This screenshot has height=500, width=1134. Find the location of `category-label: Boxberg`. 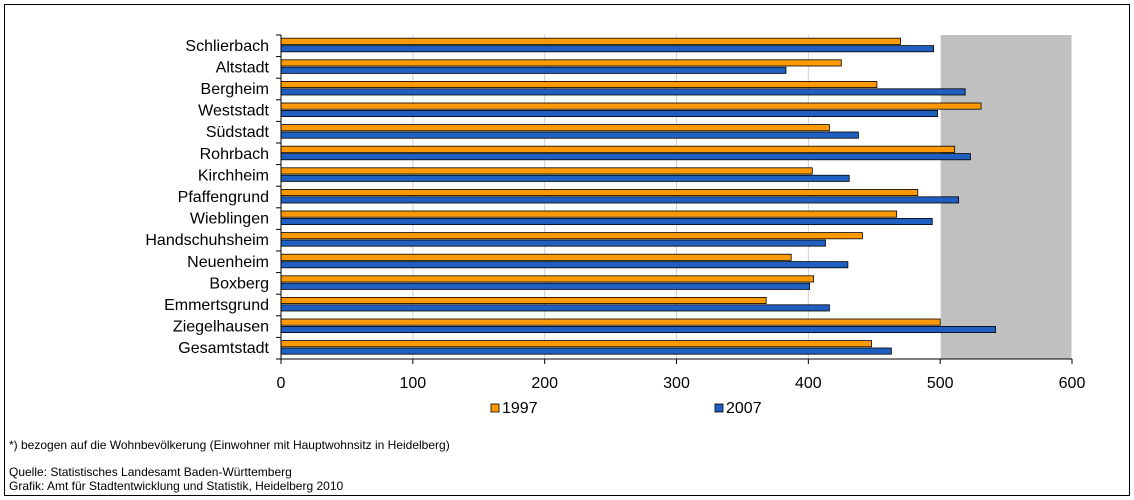

category-label: Boxberg is located at coordinates (239, 283).